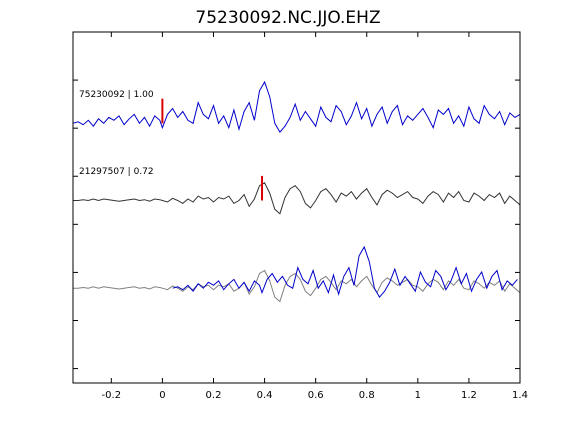 This screenshot has height=432, width=576. I want to click on trace-label-1: 75230092 | 1.00, so click(116, 95).